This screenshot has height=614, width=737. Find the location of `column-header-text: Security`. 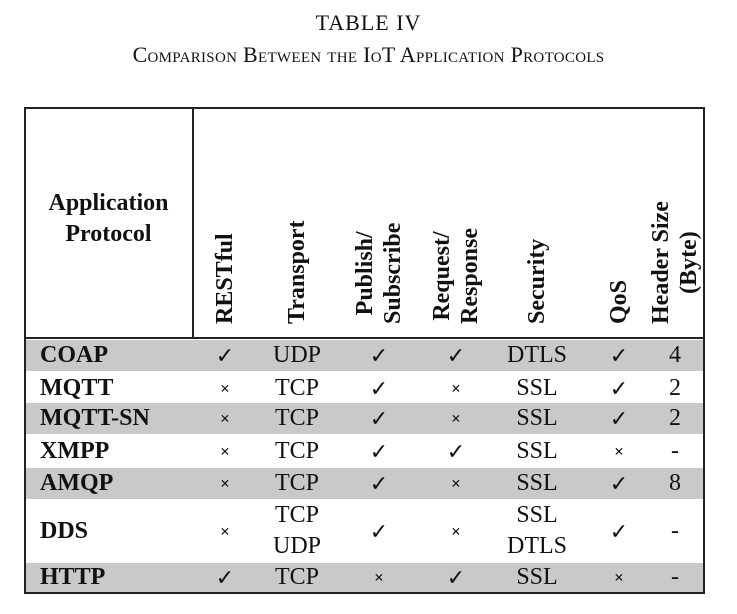

column-header-text: Security is located at coordinates (537, 281).